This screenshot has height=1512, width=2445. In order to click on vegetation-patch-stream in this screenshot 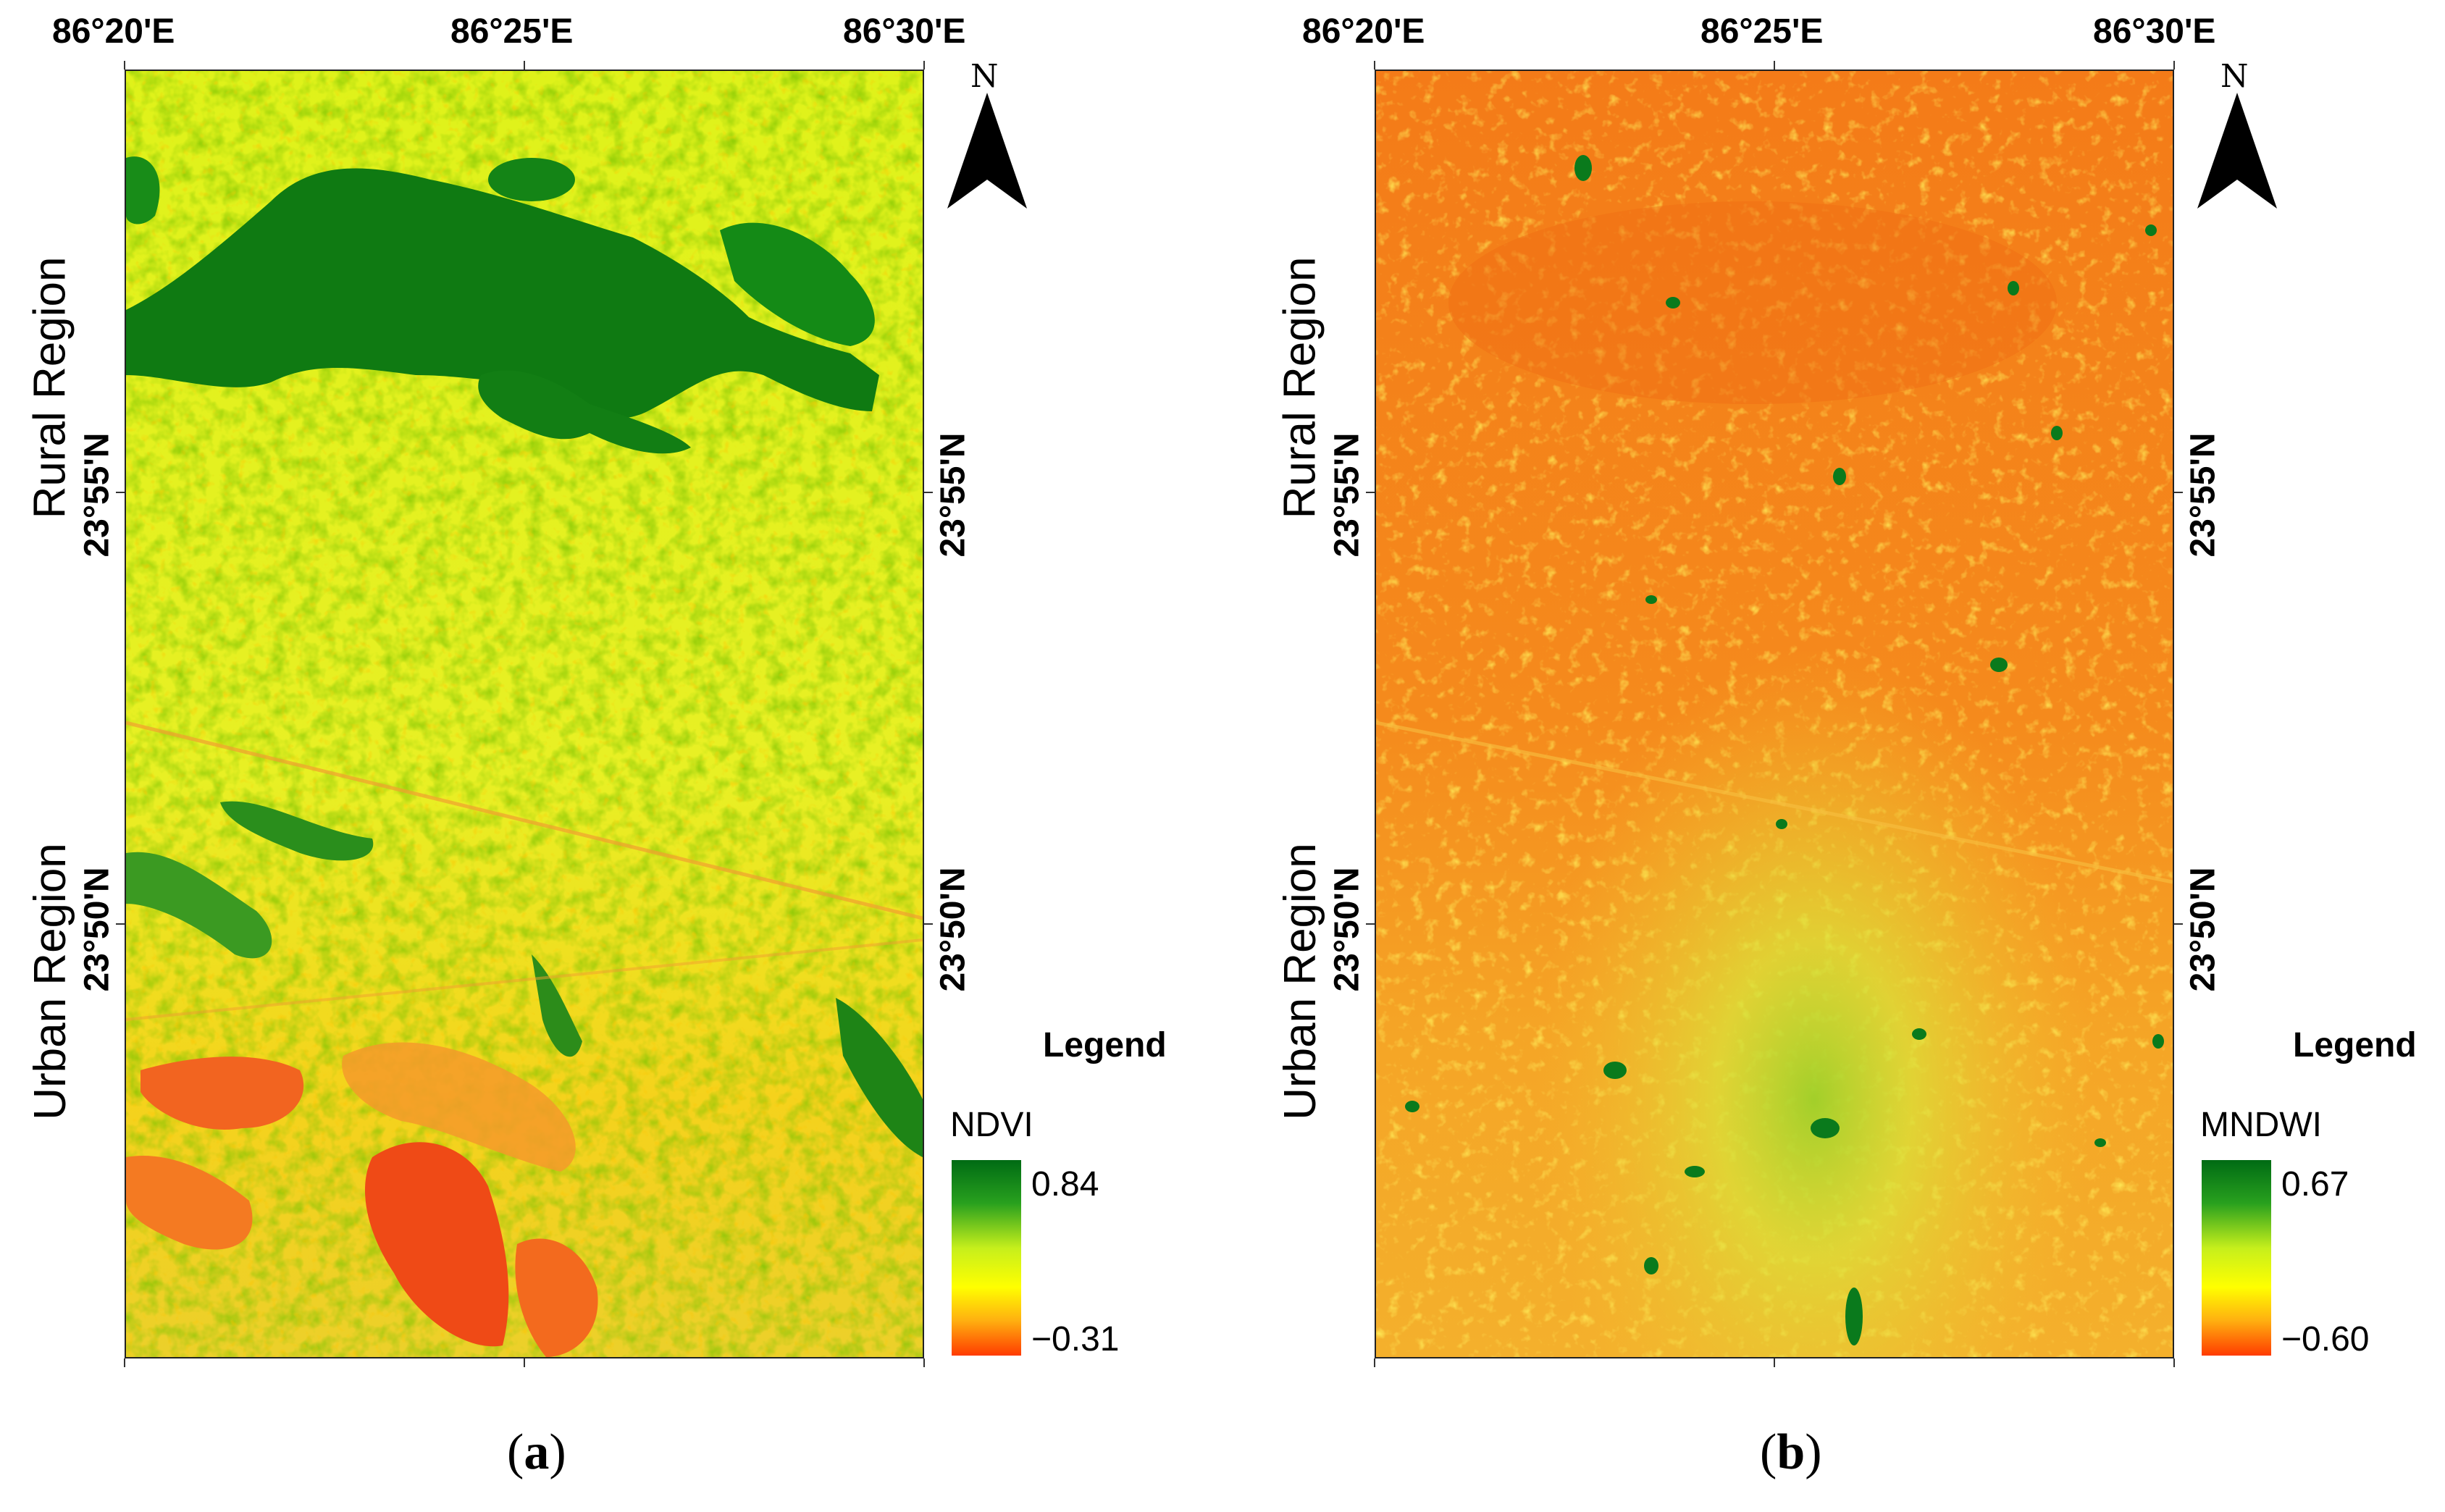, I will do `click(557, 1005)`.